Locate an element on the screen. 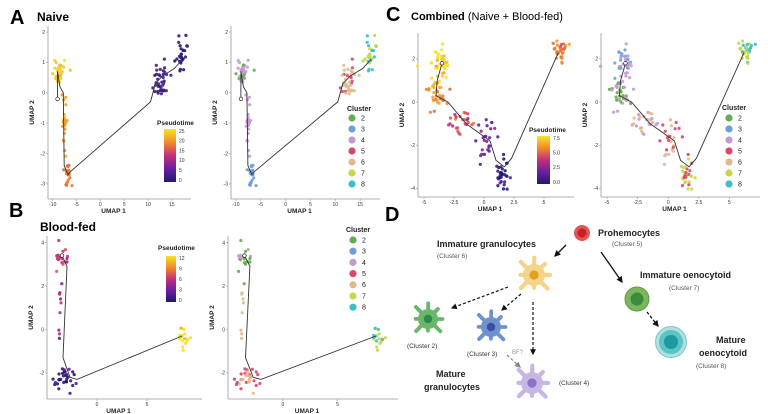  y-tick-label: 1 is located at coordinates (43, 63).